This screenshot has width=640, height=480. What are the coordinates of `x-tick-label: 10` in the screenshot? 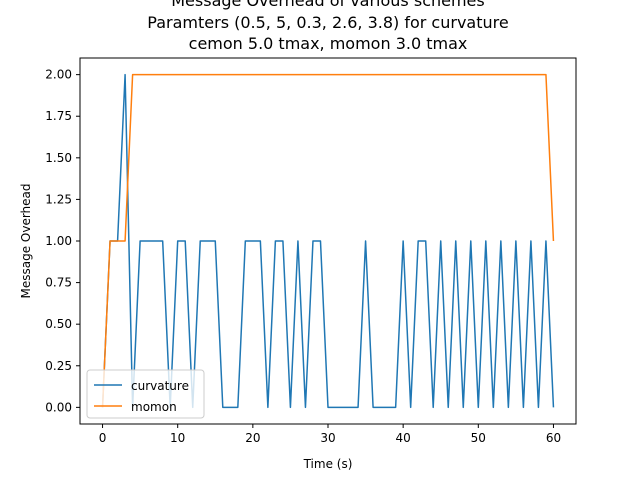 It's located at (177, 438).